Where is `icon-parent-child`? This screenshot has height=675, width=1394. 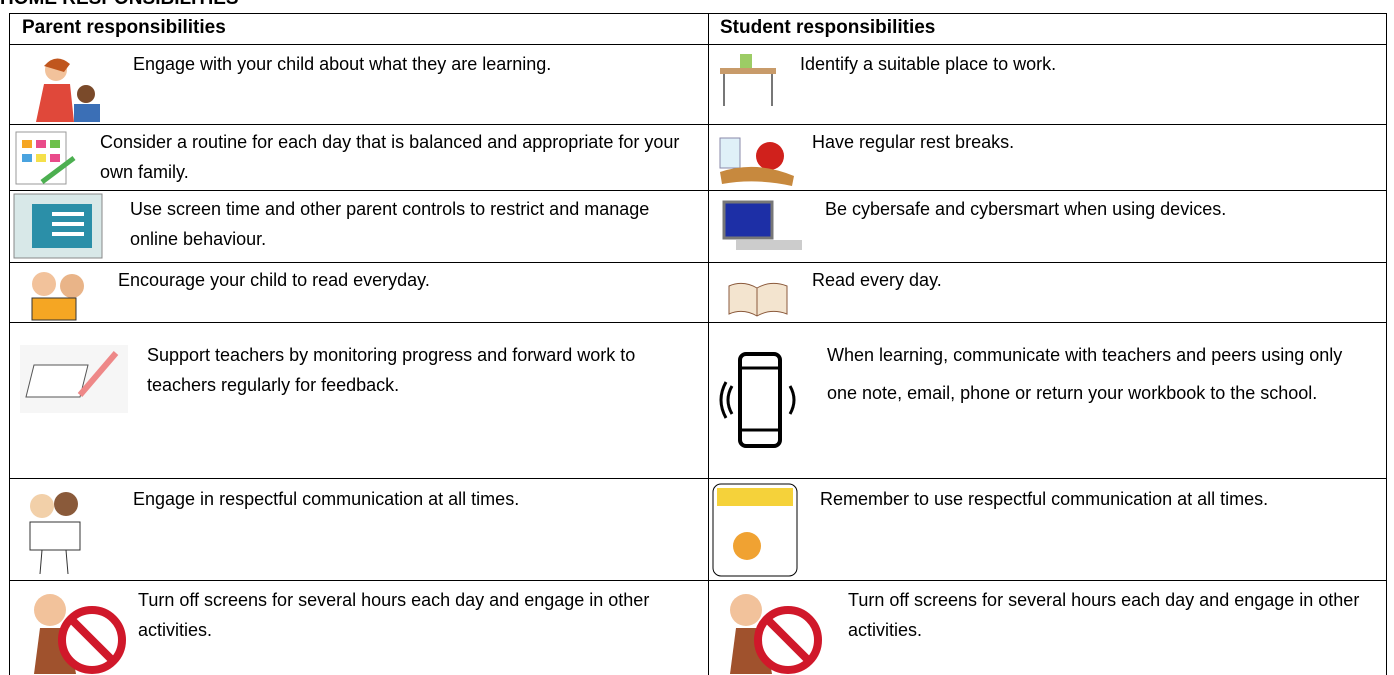 icon-parent-child is located at coordinates (68, 90).